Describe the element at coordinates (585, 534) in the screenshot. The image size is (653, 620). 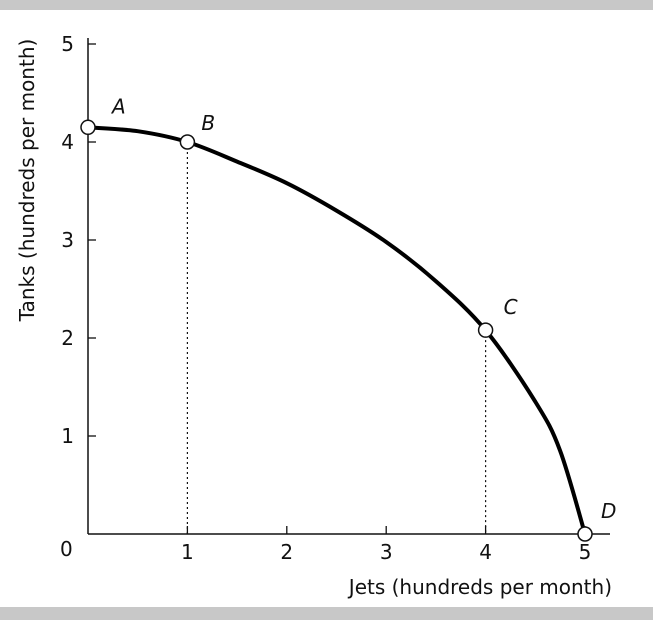
I see `point-d-marker` at that location.